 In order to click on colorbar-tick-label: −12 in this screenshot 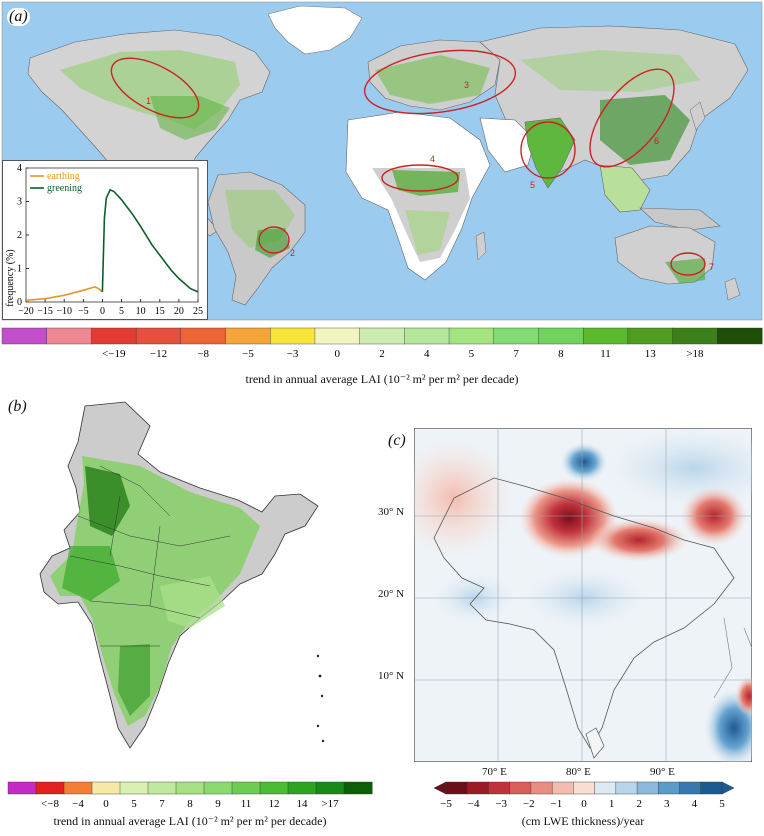, I will do `click(158, 354)`.